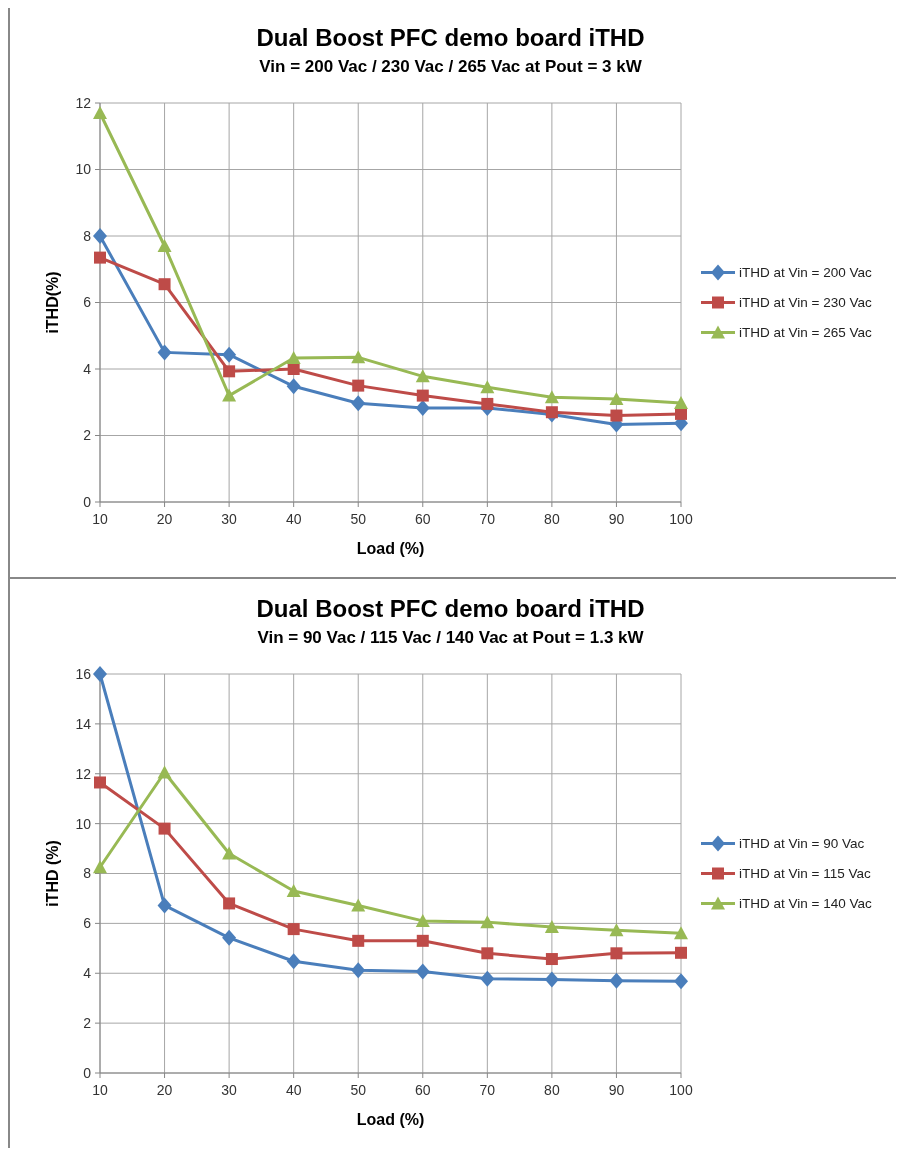 This screenshot has width=902, height=1155. What do you see at coordinates (451, 637) in the screenshot?
I see `chart-subtitle: Vin = 90 Vac / 115 Vac / 140 Vac at Pout = 1.3 kW` at bounding box center [451, 637].